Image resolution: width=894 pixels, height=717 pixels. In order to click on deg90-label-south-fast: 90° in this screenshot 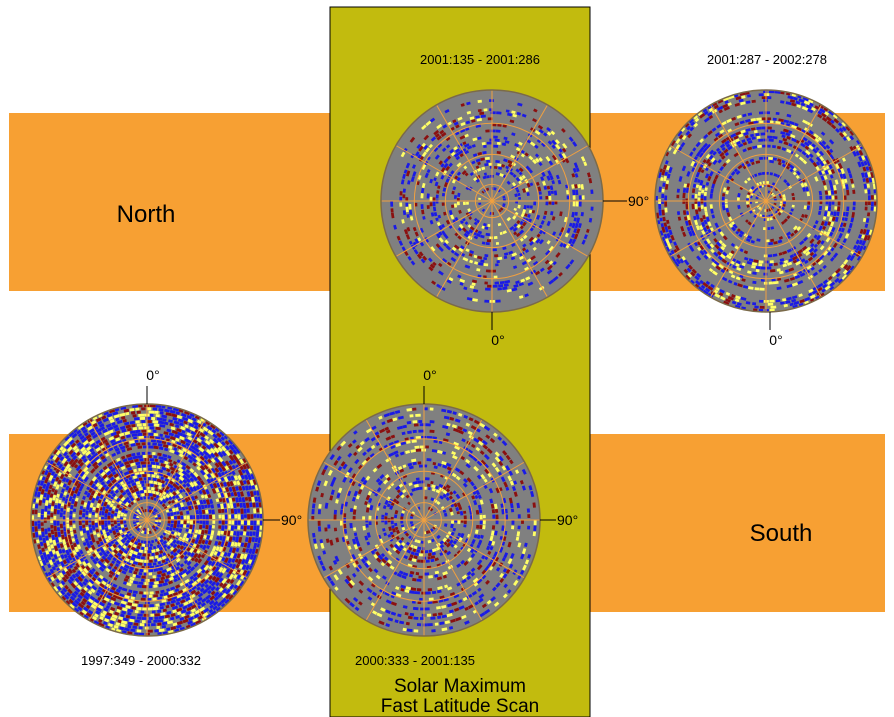, I will do `click(567, 520)`.